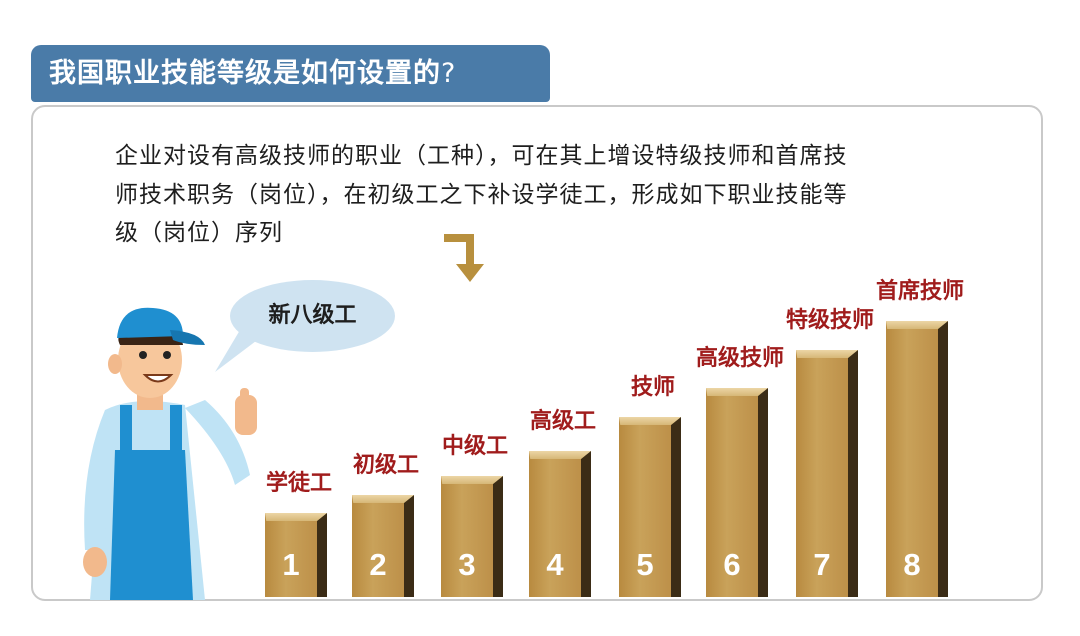  I want to click on level-bar-7: 7, so click(827, 473).